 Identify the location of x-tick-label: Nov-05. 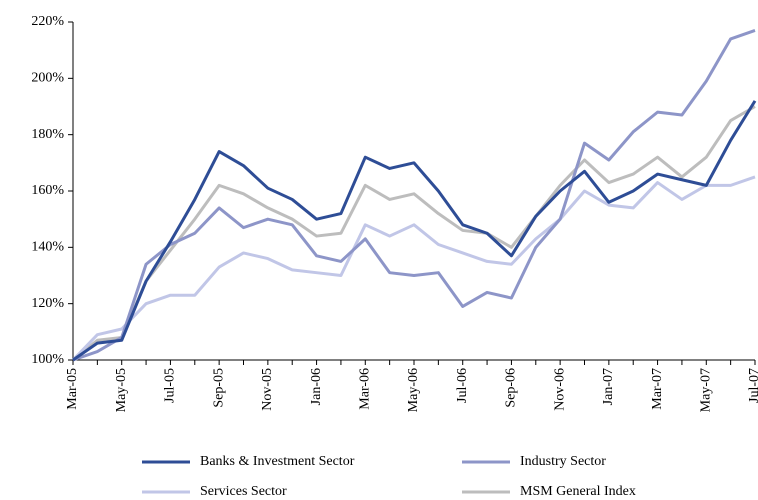
(267, 389).